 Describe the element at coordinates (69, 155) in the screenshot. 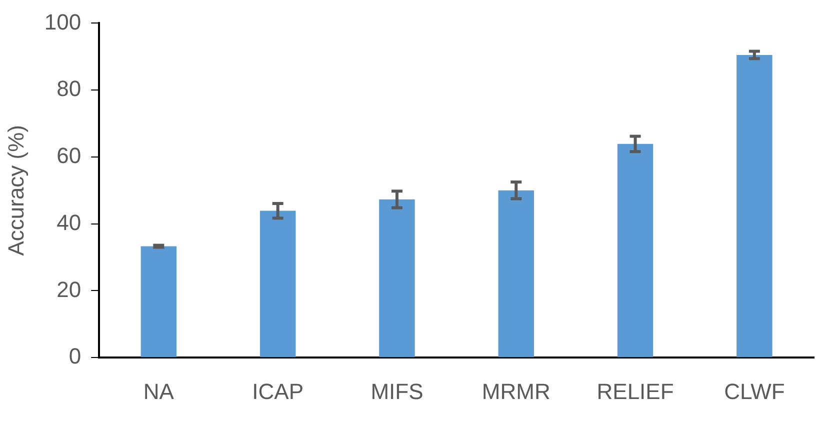

I see `y-tick-label: 60` at that location.